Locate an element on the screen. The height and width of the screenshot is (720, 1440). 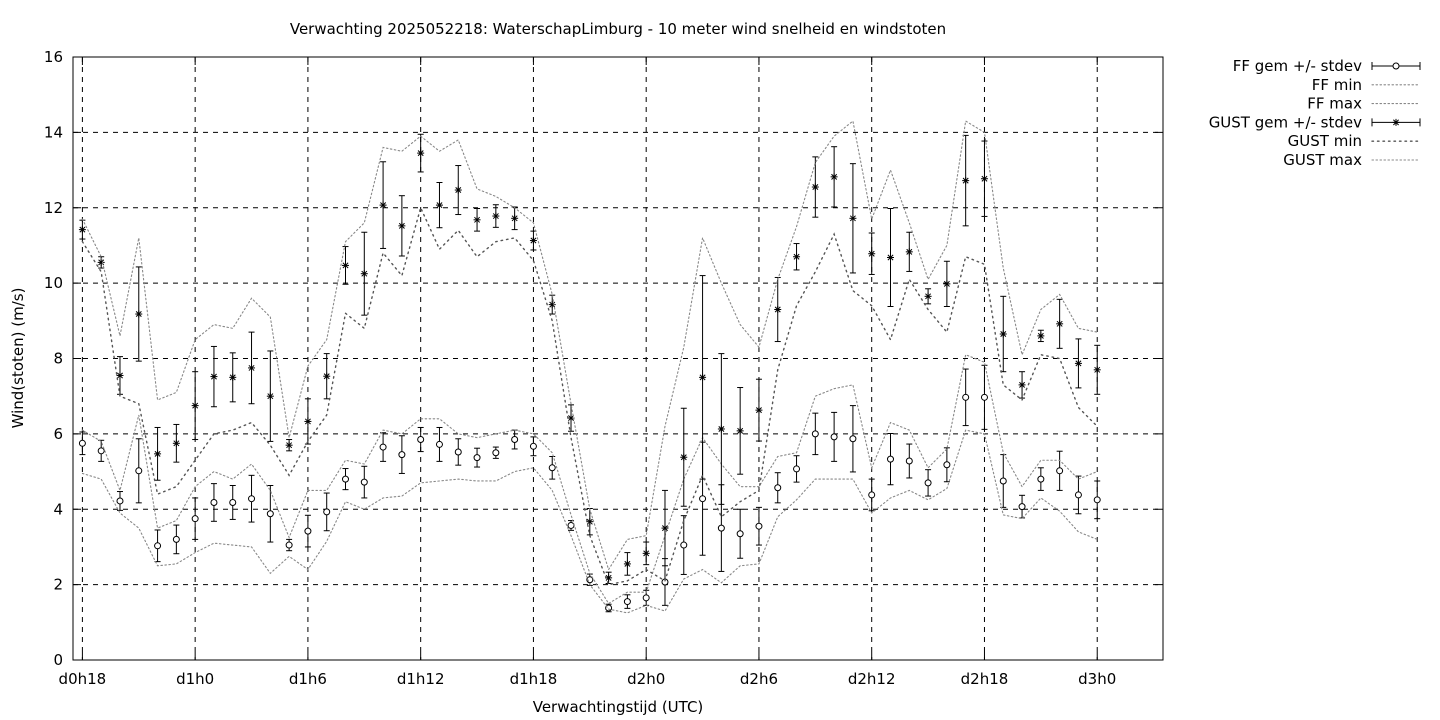
x-tick-label: d1h0 is located at coordinates (195, 679).